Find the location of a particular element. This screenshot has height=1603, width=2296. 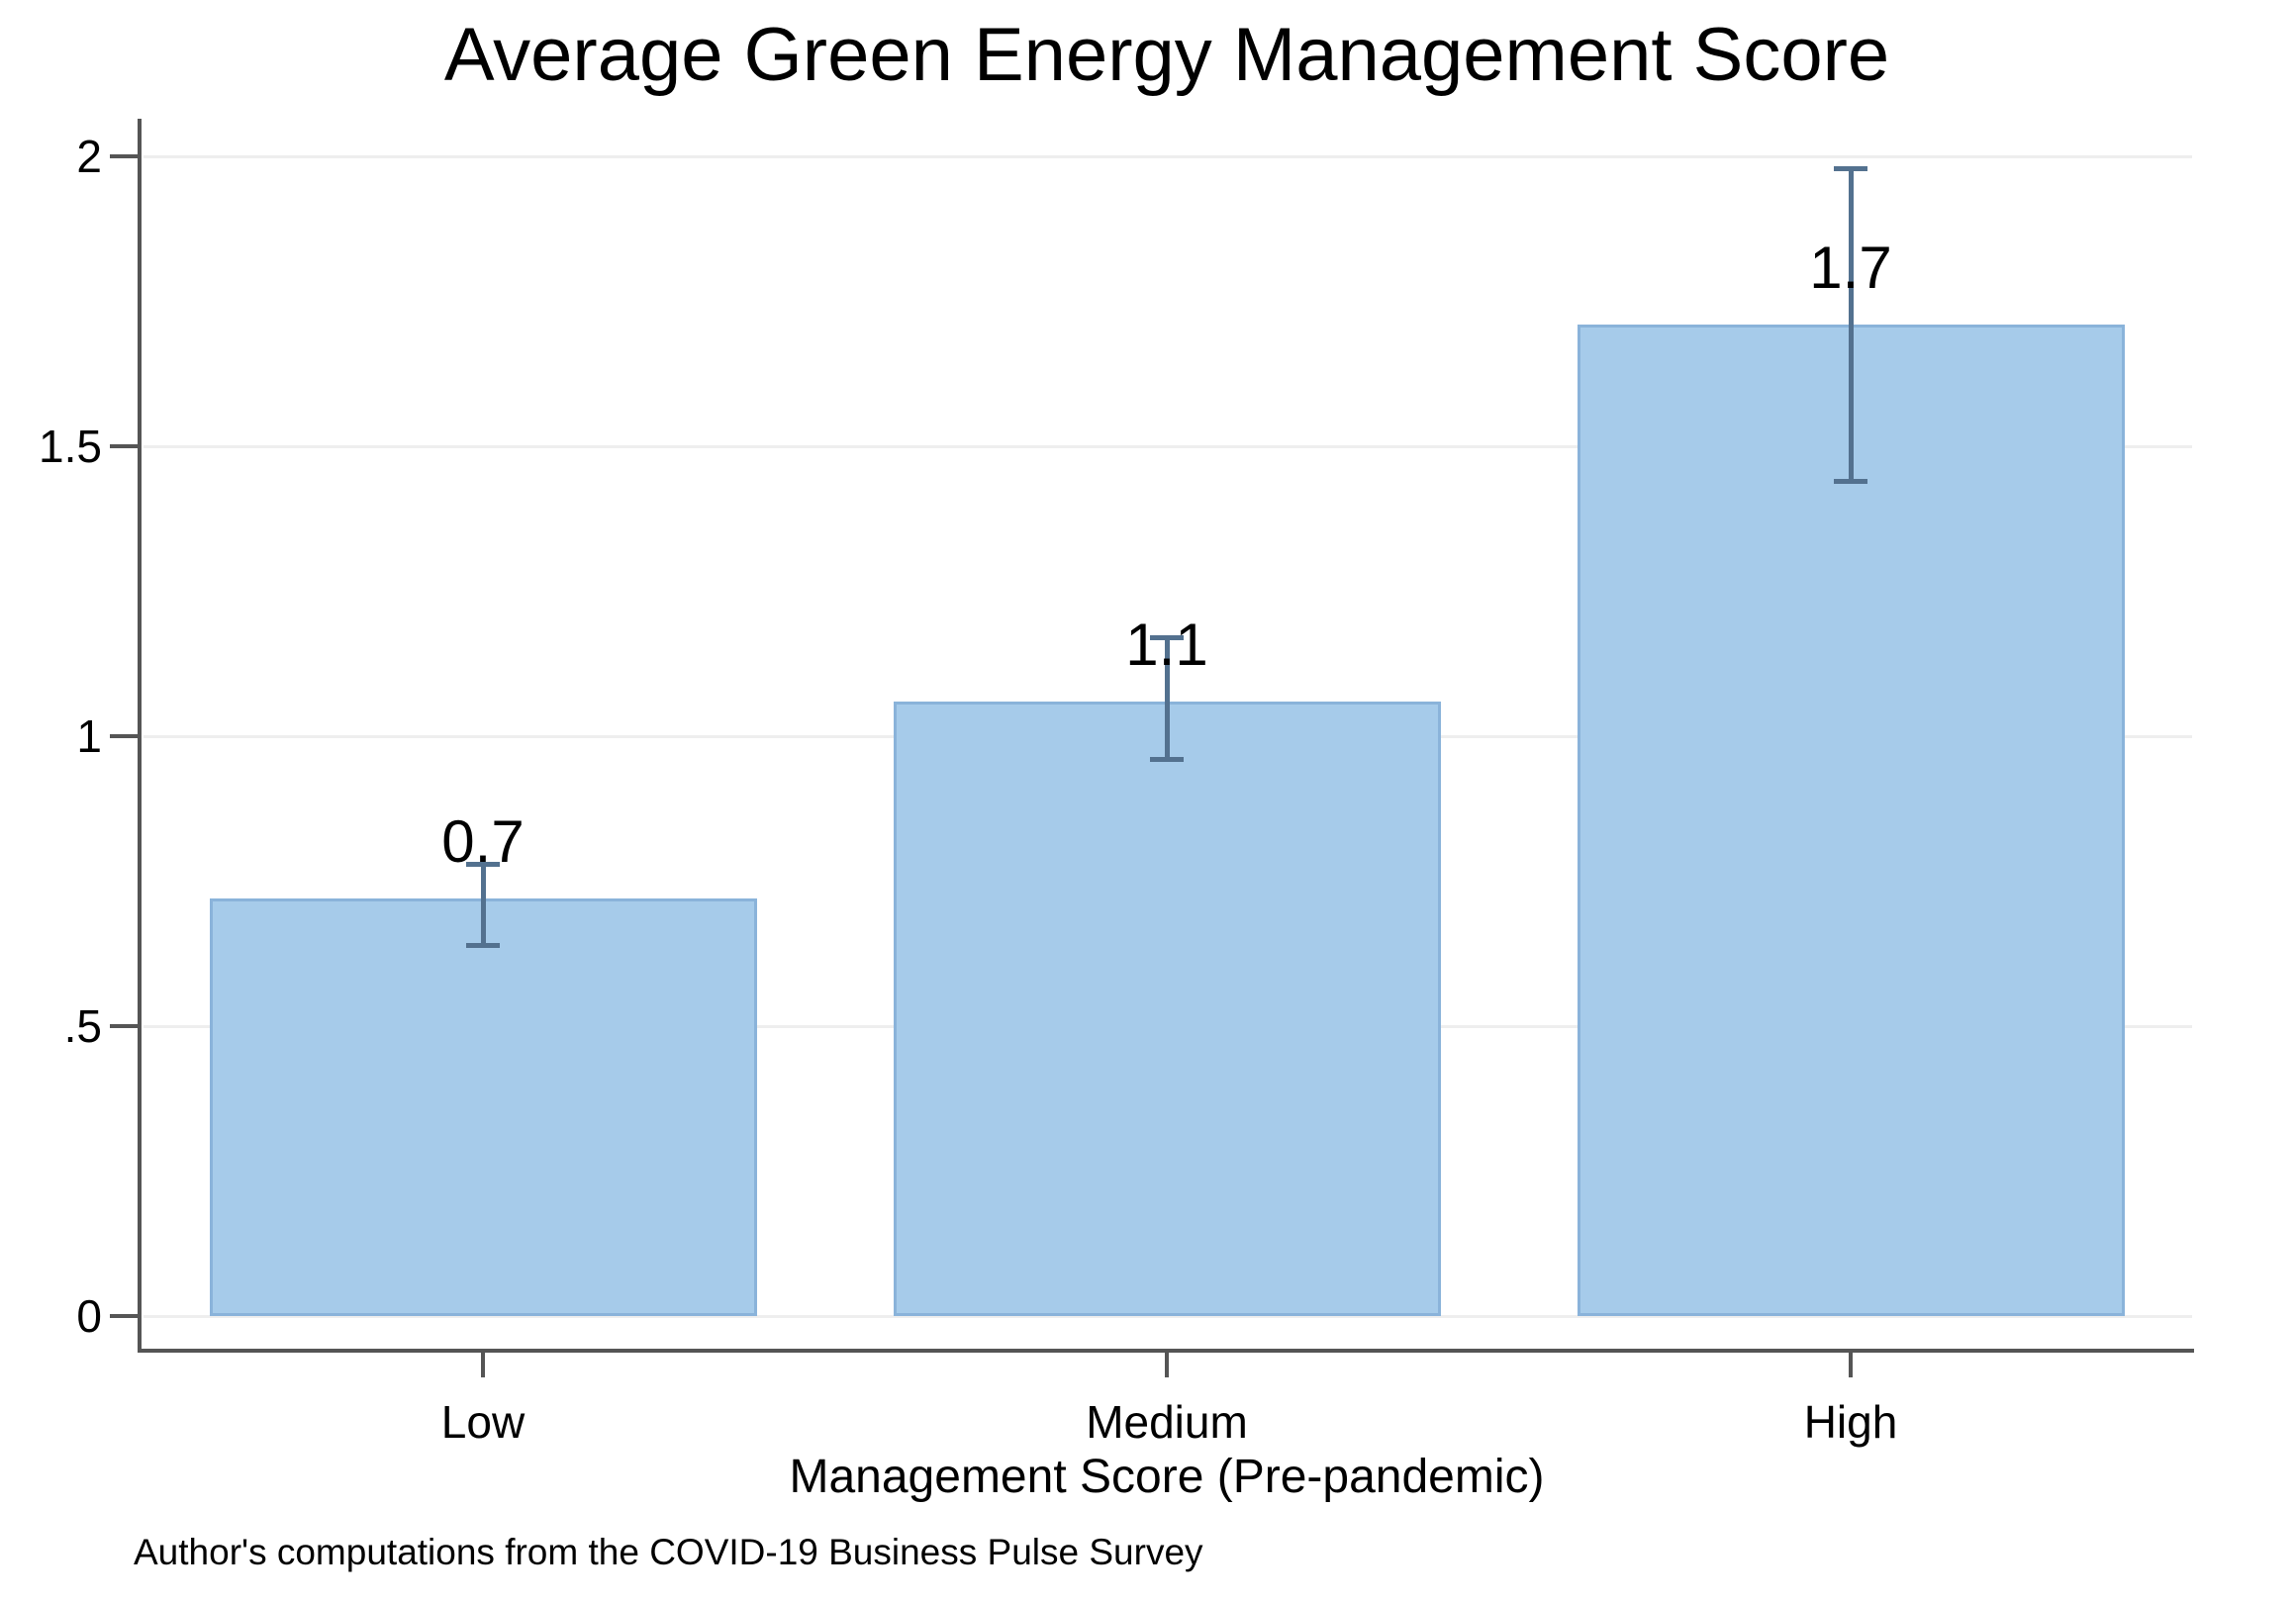

x-category-label-low: Low is located at coordinates (483, 1422).